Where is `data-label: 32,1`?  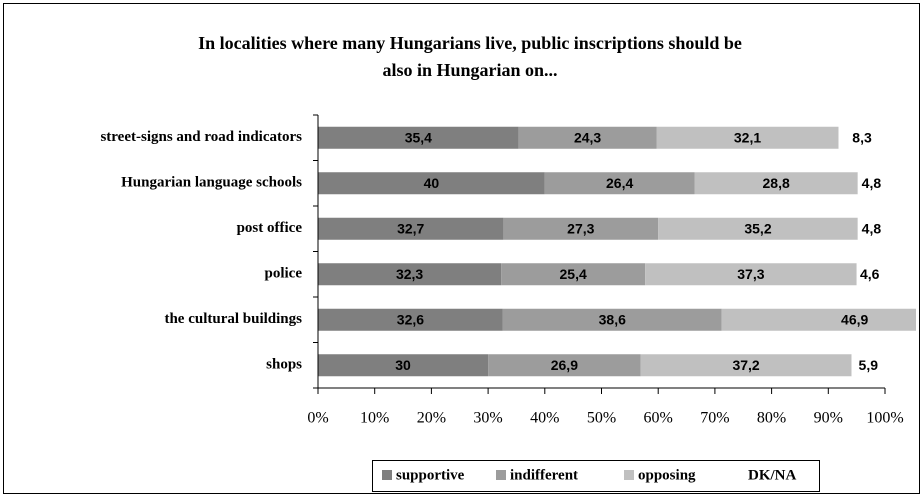
data-label: 32,1 is located at coordinates (747, 137).